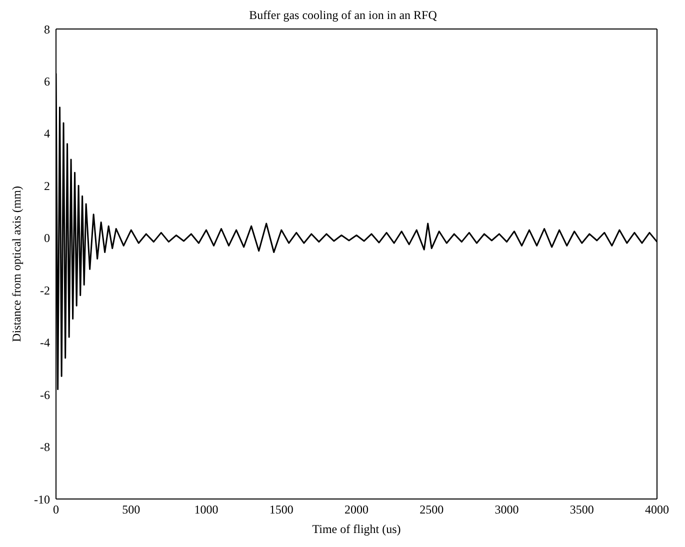 The height and width of the screenshot is (547, 685). What do you see at coordinates (56, 509) in the screenshot?
I see `x-tick-label: 0` at bounding box center [56, 509].